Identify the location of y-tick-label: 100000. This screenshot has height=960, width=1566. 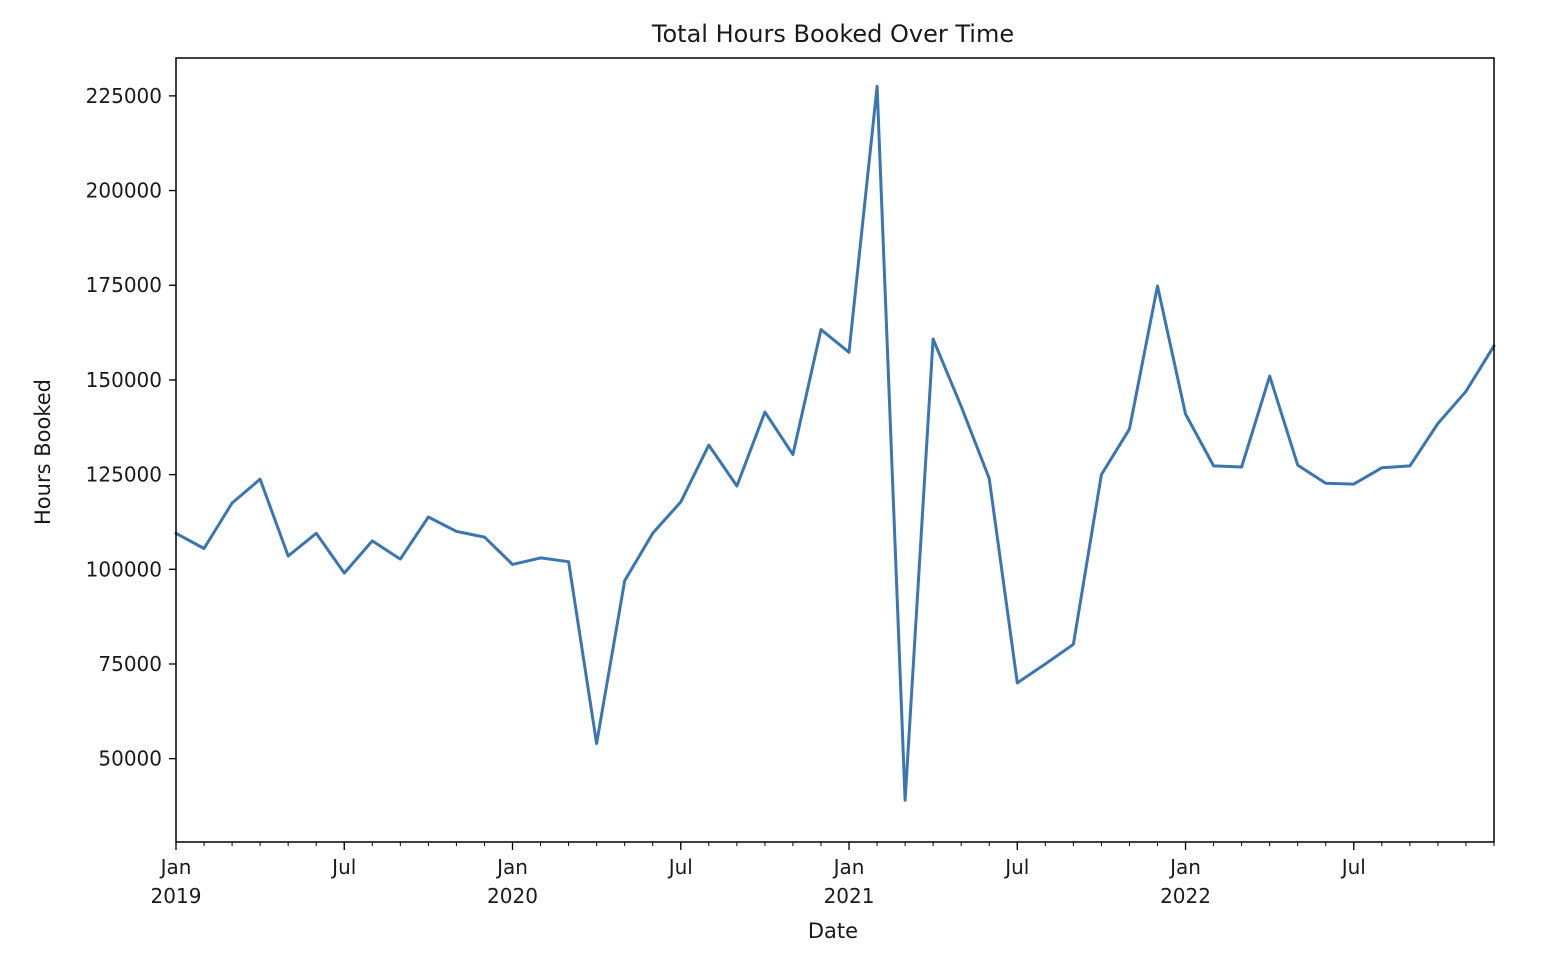
(124, 569).